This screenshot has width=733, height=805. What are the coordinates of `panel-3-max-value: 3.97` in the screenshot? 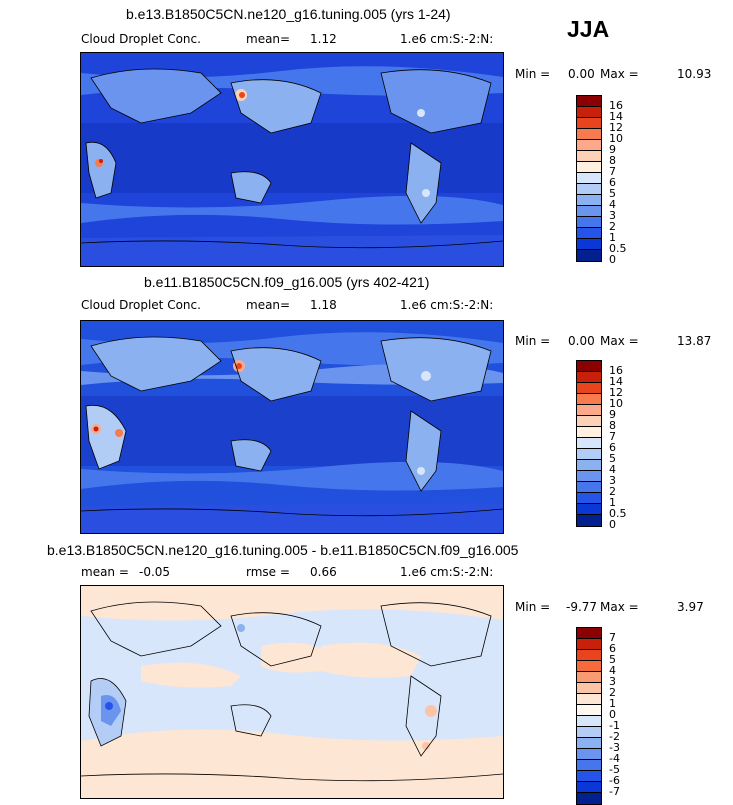 It's located at (690, 607).